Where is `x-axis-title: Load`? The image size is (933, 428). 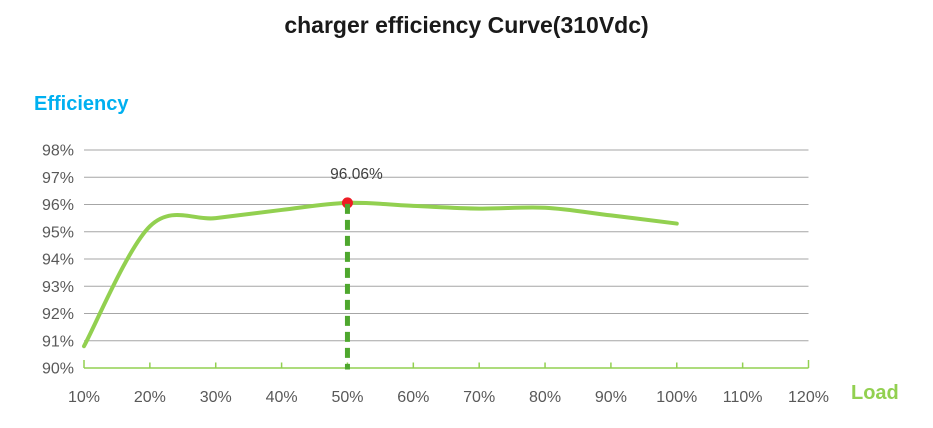 x-axis-title: Load is located at coordinates (875, 393).